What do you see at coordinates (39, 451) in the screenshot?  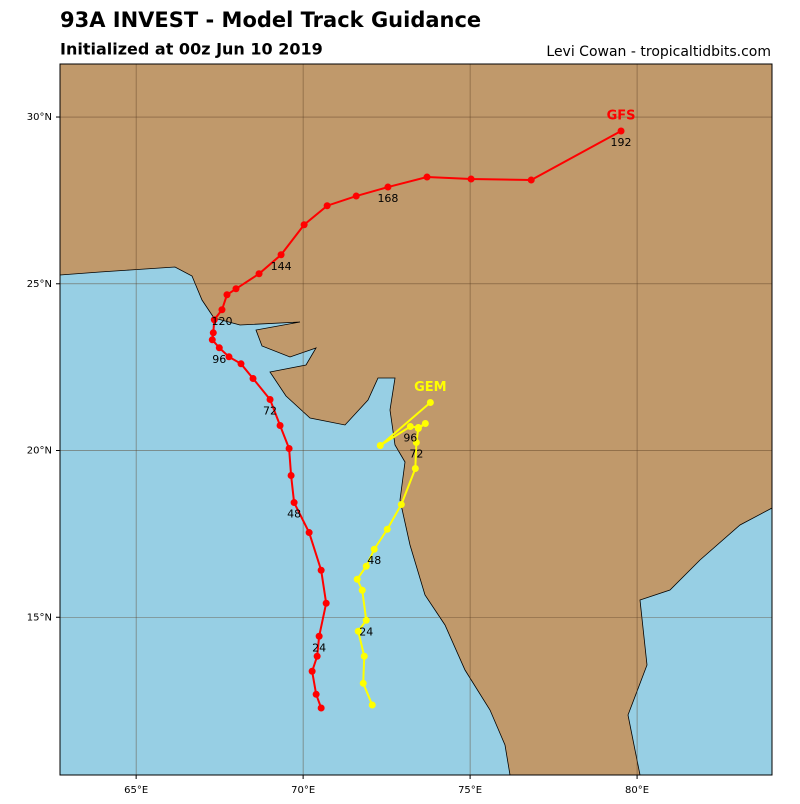 I see `y-tick-label: 20°N` at bounding box center [39, 451].